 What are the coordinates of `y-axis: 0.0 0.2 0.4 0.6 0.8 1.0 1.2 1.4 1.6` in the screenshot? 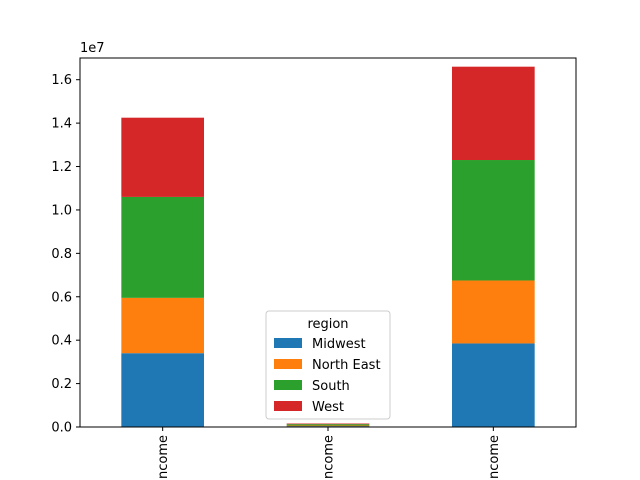 It's located at (65, 254).